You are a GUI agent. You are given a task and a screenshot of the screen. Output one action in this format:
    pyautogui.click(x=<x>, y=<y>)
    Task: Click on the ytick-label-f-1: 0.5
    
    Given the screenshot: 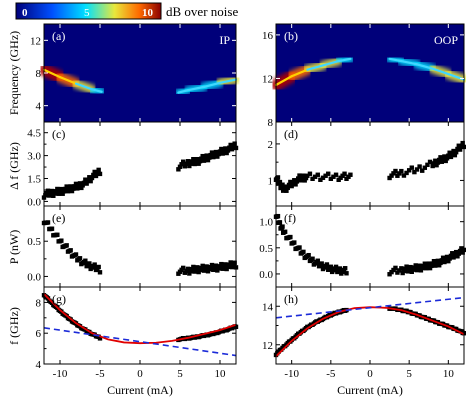 What is the action you would take?
    pyautogui.click(x=266, y=249)
    